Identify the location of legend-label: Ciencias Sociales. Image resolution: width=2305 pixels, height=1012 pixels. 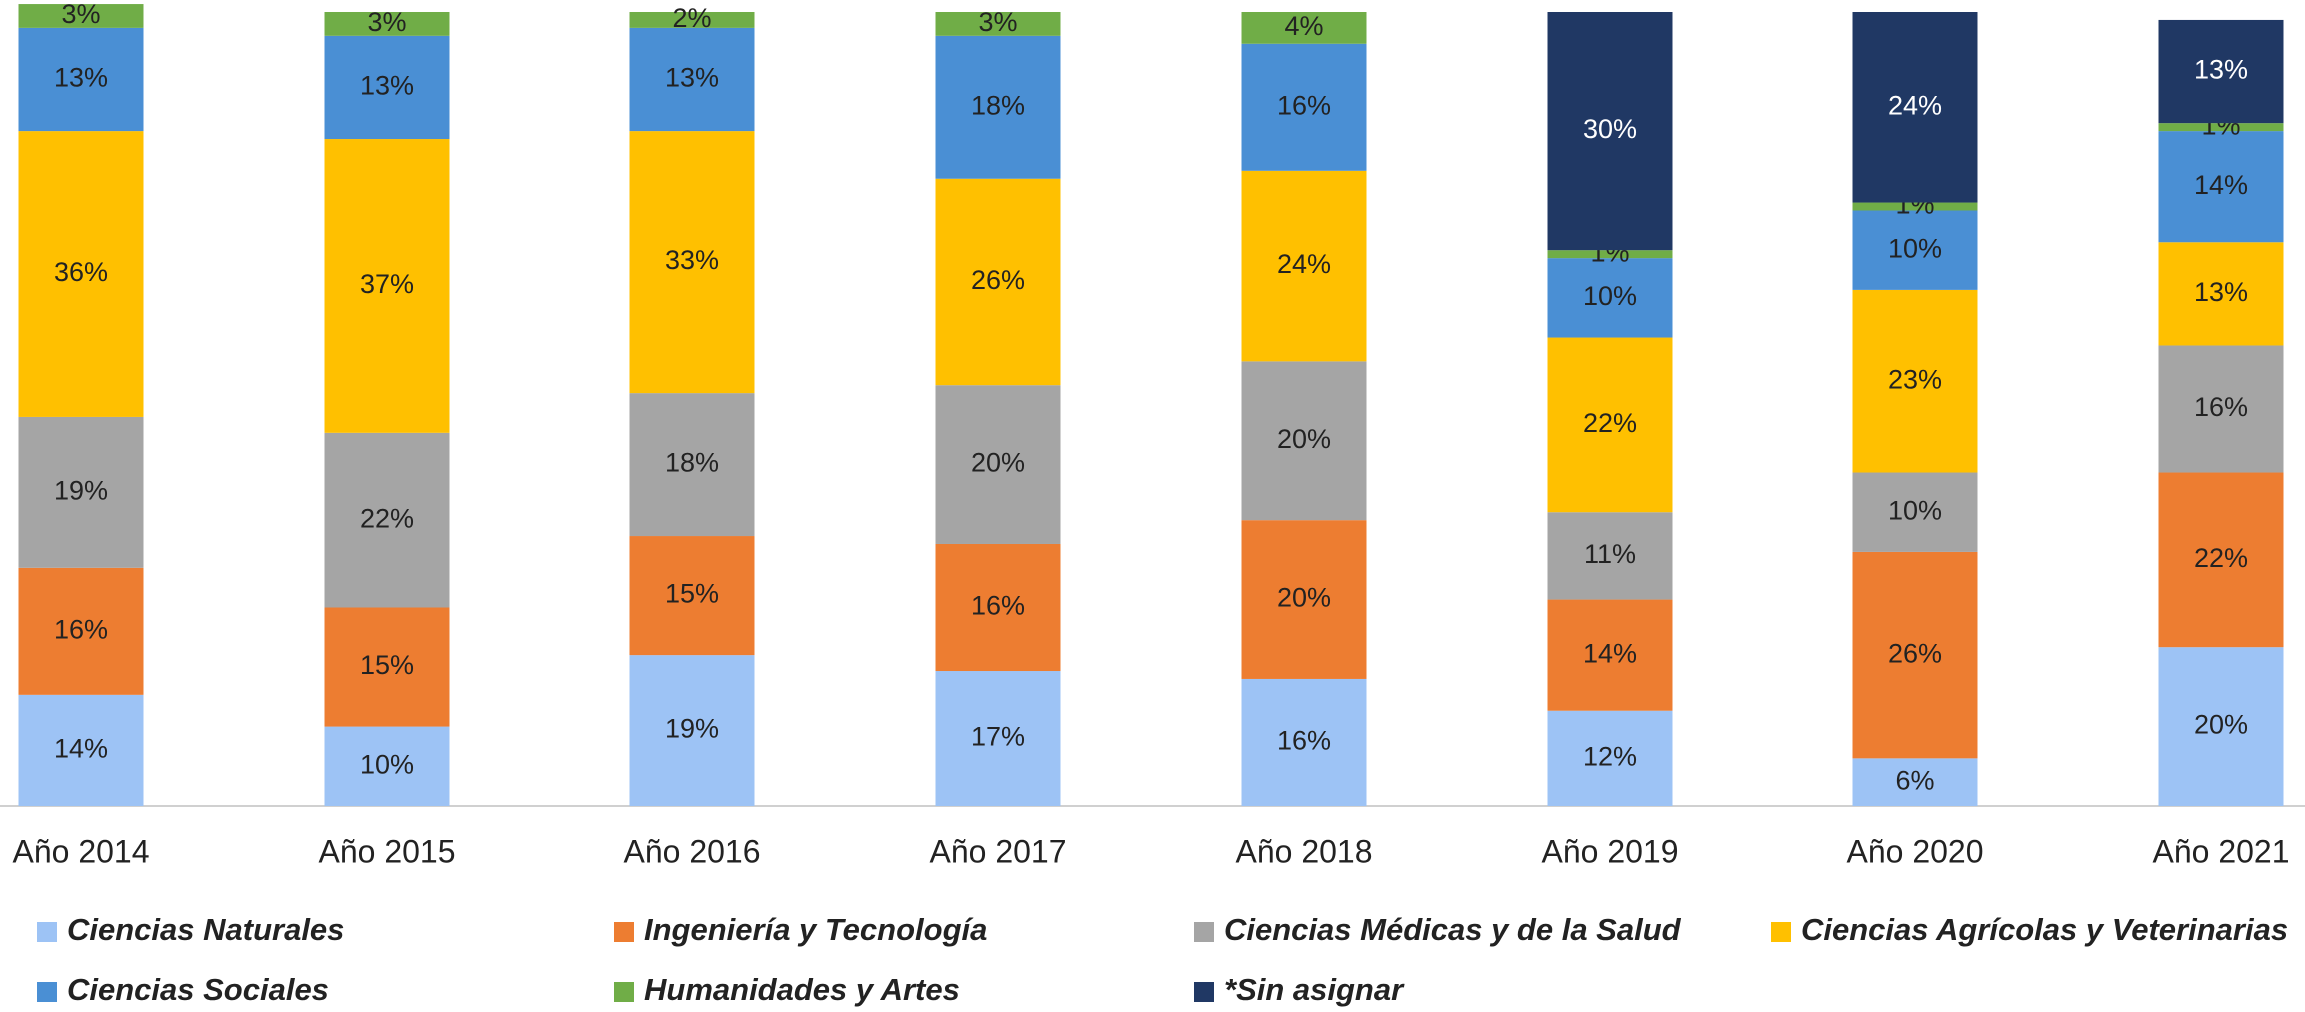
(198, 989).